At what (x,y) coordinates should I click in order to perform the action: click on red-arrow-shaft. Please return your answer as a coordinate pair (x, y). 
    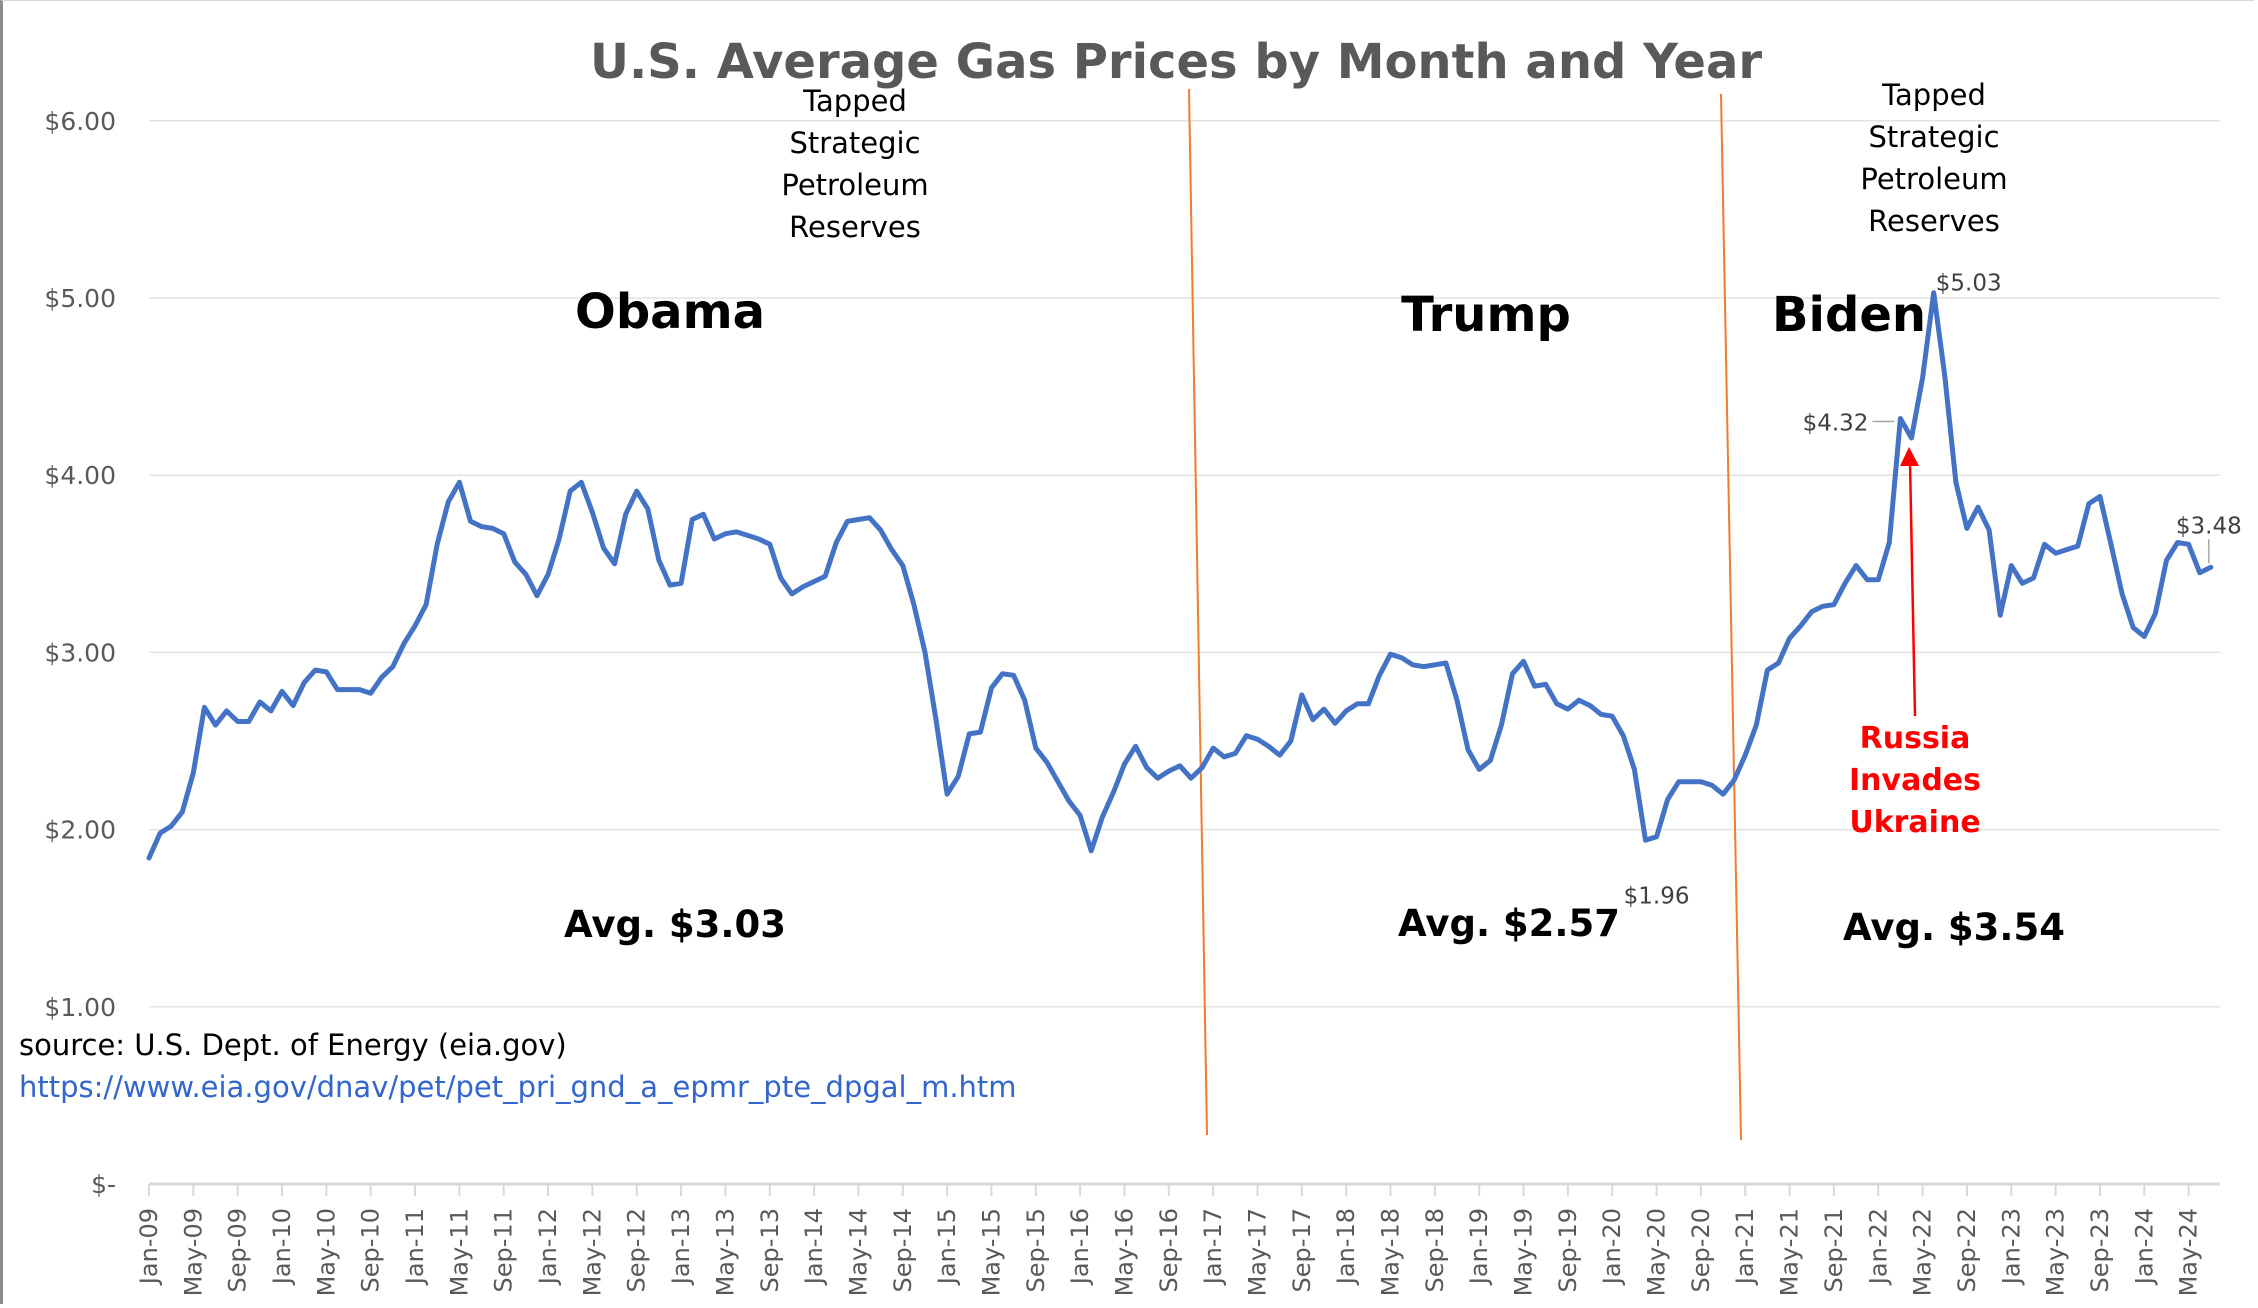
    Looking at the image, I should click on (1912, 589).